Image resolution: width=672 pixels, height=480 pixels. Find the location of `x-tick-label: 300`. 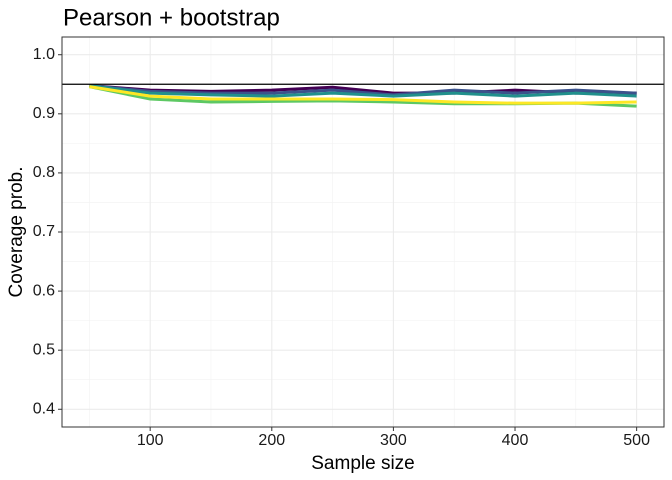

x-tick-label: 300 is located at coordinates (393, 440).